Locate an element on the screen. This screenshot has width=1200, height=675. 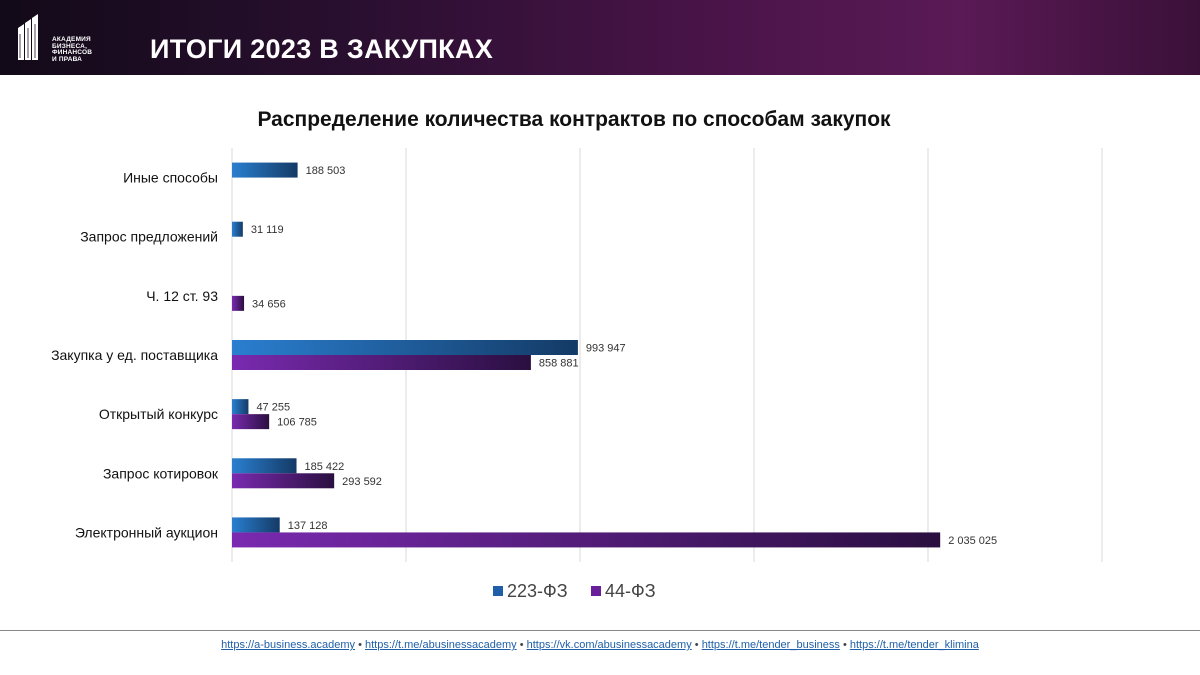
data-label: 2 035 025 is located at coordinates (972, 541).